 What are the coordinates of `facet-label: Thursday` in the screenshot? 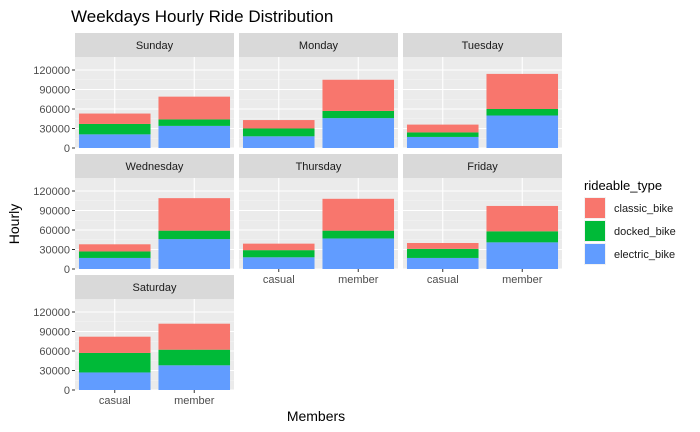 It's located at (319, 167).